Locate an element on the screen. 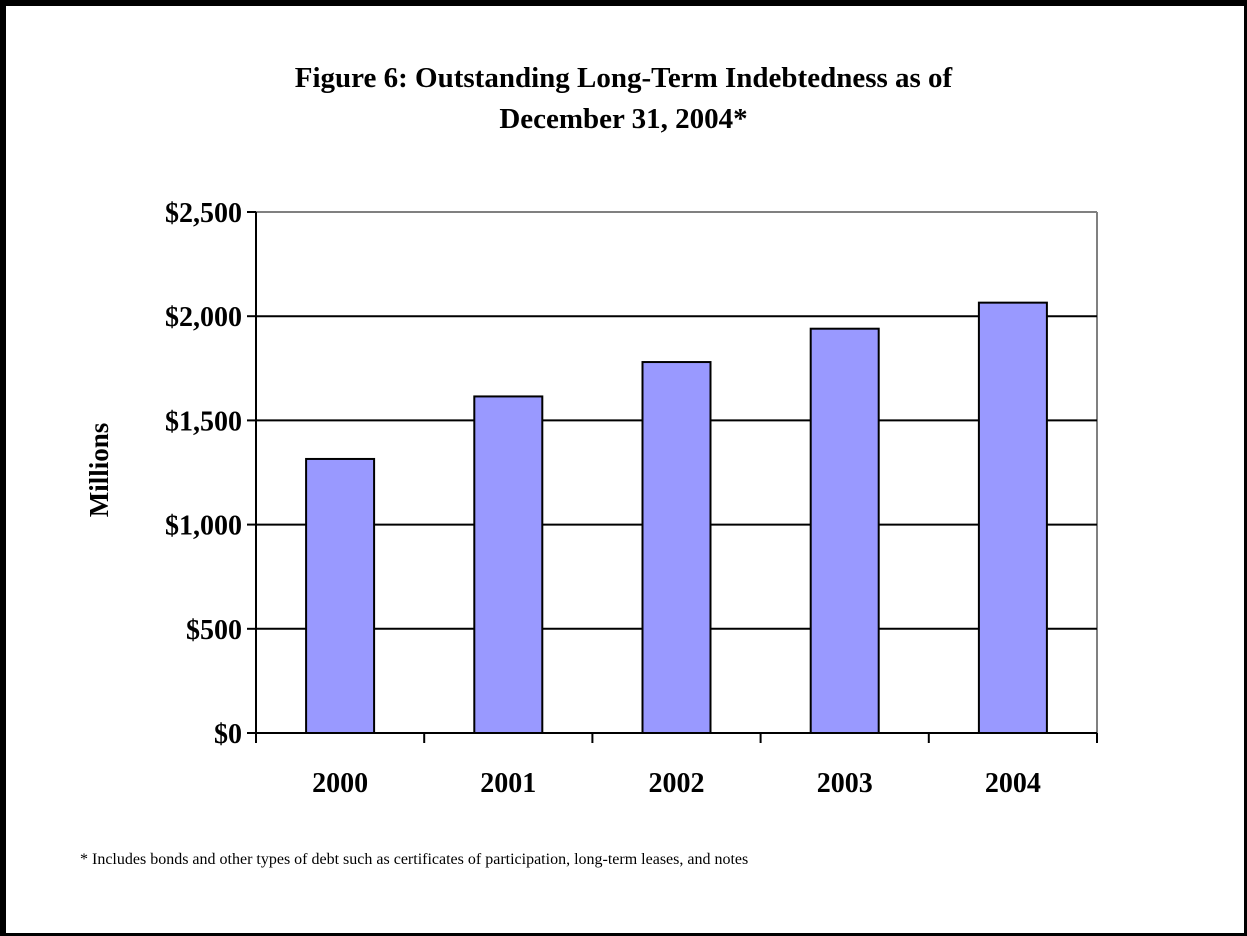 Image resolution: width=1247 pixels, height=936 pixels. x-tick-labels: 2000 2001 2002 2003 2004 is located at coordinates (676, 783).